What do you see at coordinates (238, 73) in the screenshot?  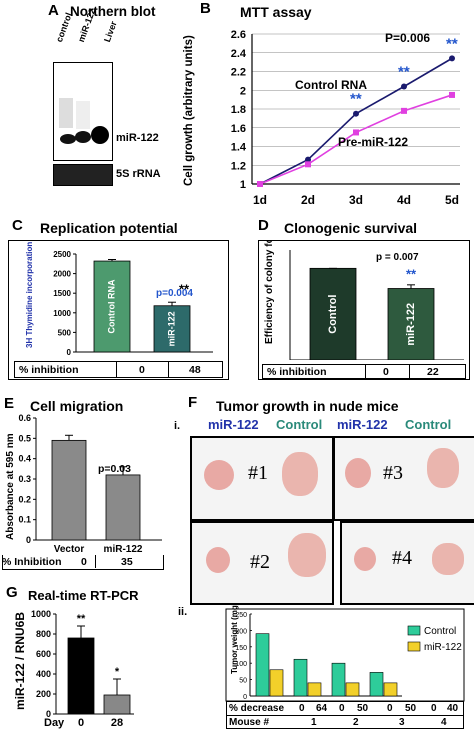 I see `chart-b-ytick: 2.2` at bounding box center [238, 73].